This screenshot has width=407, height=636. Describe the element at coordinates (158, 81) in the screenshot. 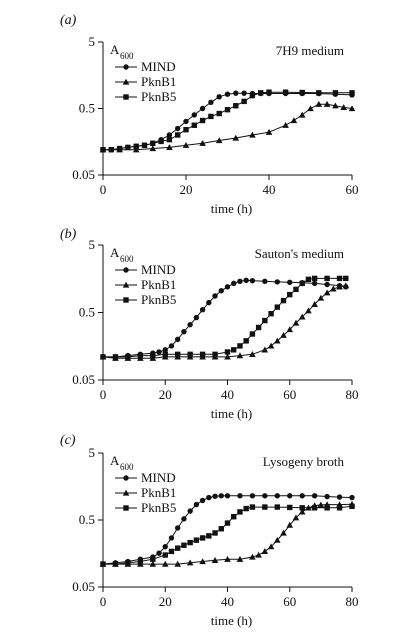

I see `legend-label-pknb1: PknB1` at that location.